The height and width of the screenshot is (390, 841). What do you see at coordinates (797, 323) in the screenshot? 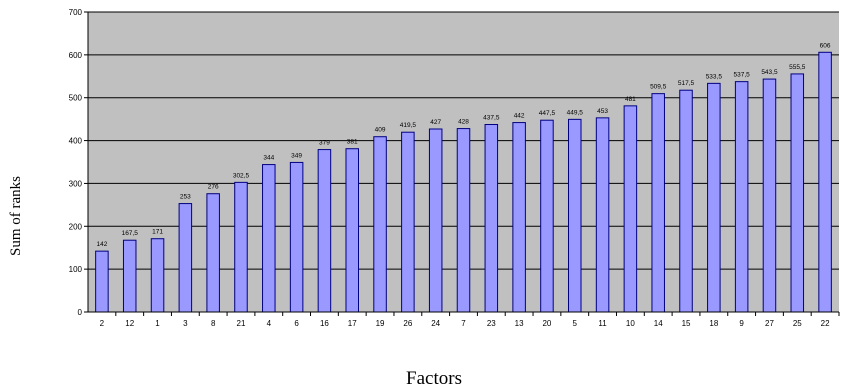
I see `x-tick-label: 25` at bounding box center [797, 323].